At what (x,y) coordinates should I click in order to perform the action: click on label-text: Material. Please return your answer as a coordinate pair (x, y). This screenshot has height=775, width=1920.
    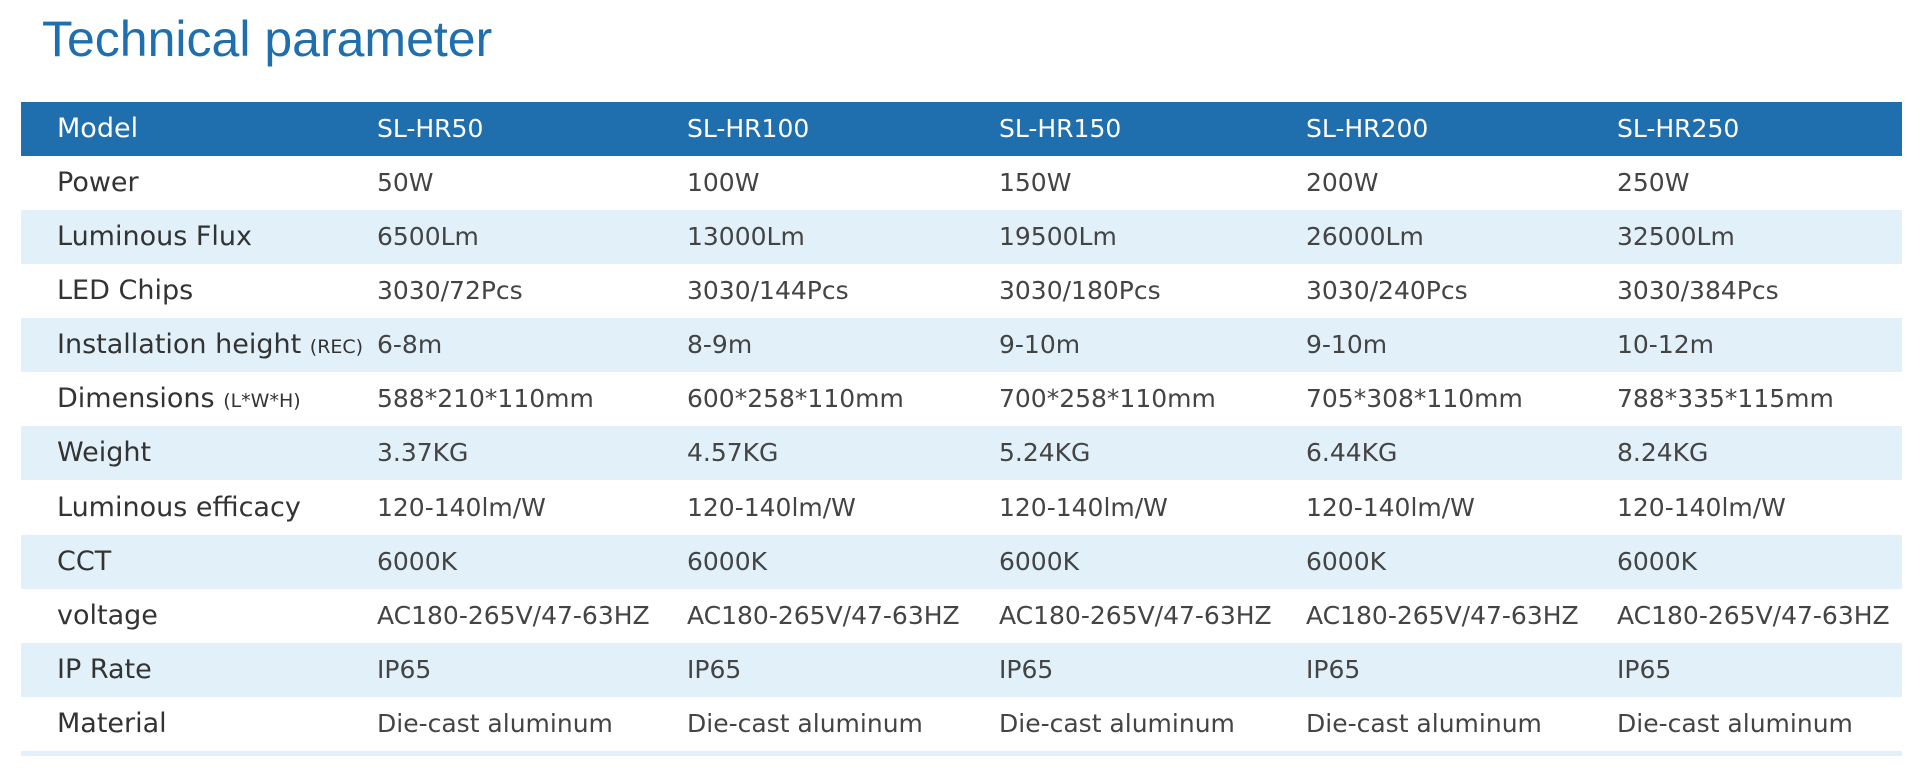
    Looking at the image, I should click on (112, 723).